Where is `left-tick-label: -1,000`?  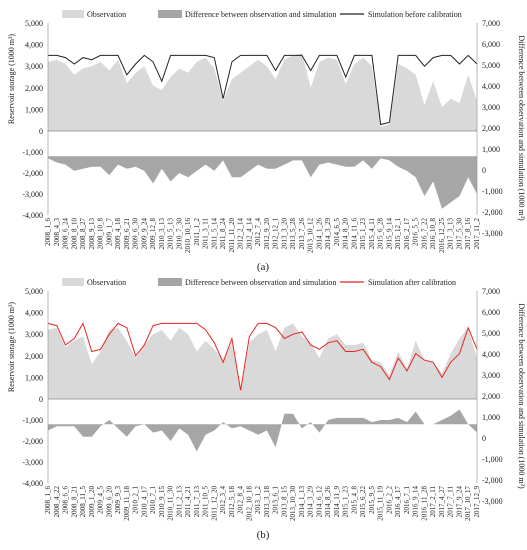
left-tick-label: -1,000 is located at coordinates (32, 152).